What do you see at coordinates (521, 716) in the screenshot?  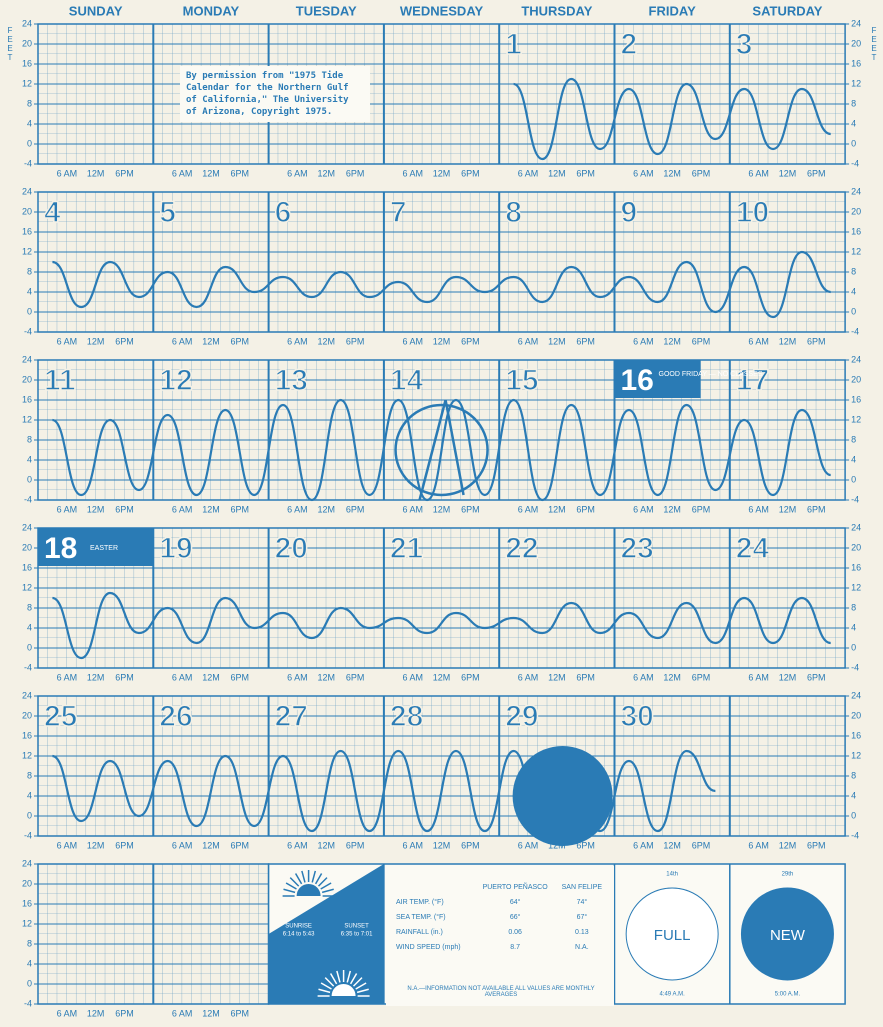 I see `date-number: 29` at bounding box center [521, 716].